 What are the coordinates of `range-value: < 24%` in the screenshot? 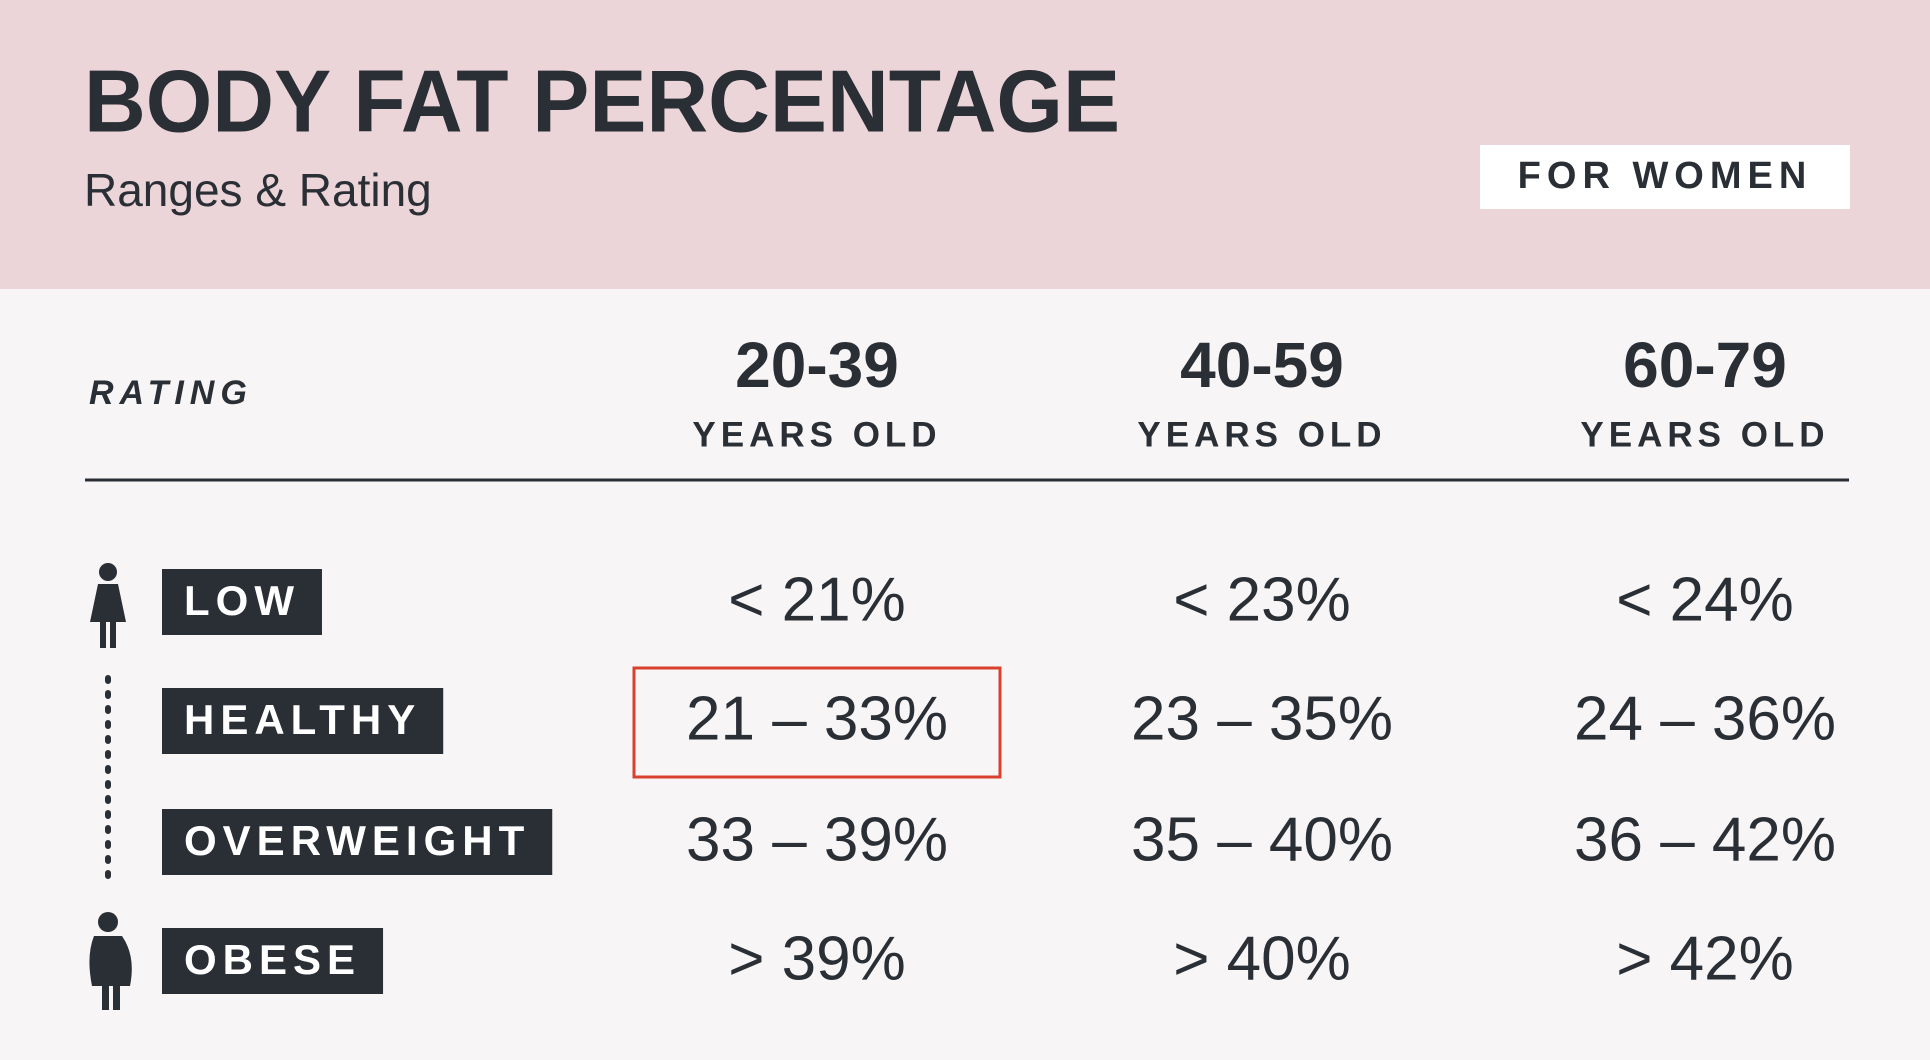 It's located at (1705, 599).